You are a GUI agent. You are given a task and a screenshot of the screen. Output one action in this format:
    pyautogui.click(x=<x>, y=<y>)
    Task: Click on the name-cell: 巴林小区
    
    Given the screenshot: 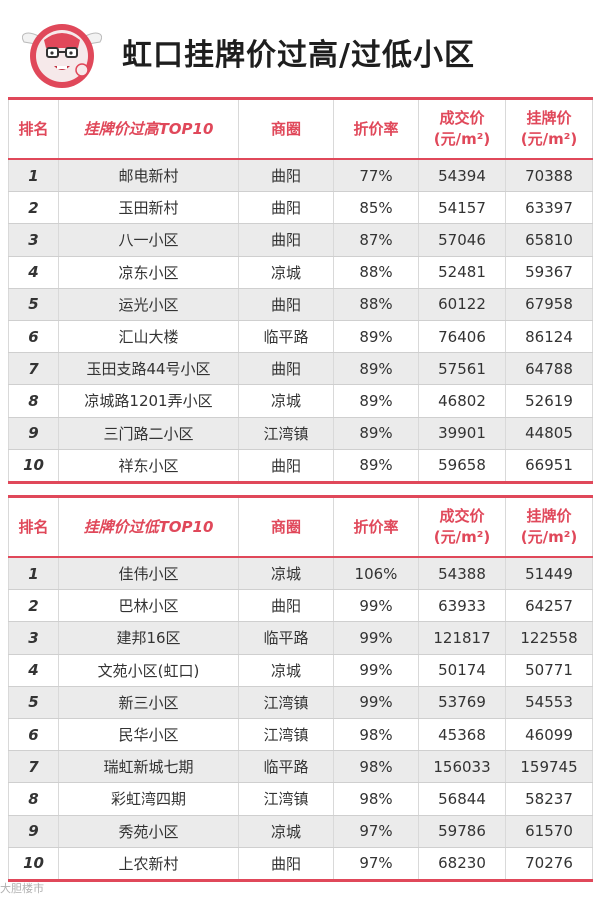 What is the action you would take?
    pyautogui.click(x=148, y=606)
    